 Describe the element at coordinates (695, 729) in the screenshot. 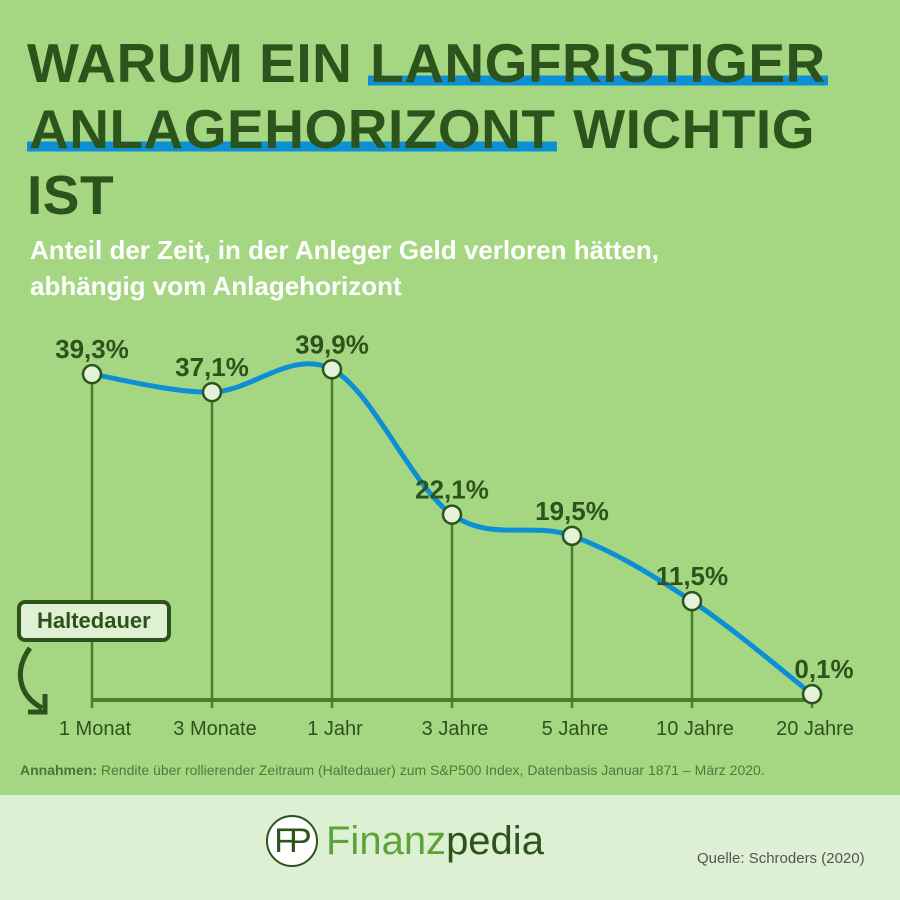

I see `x-tick-label: 10 Jahre` at that location.